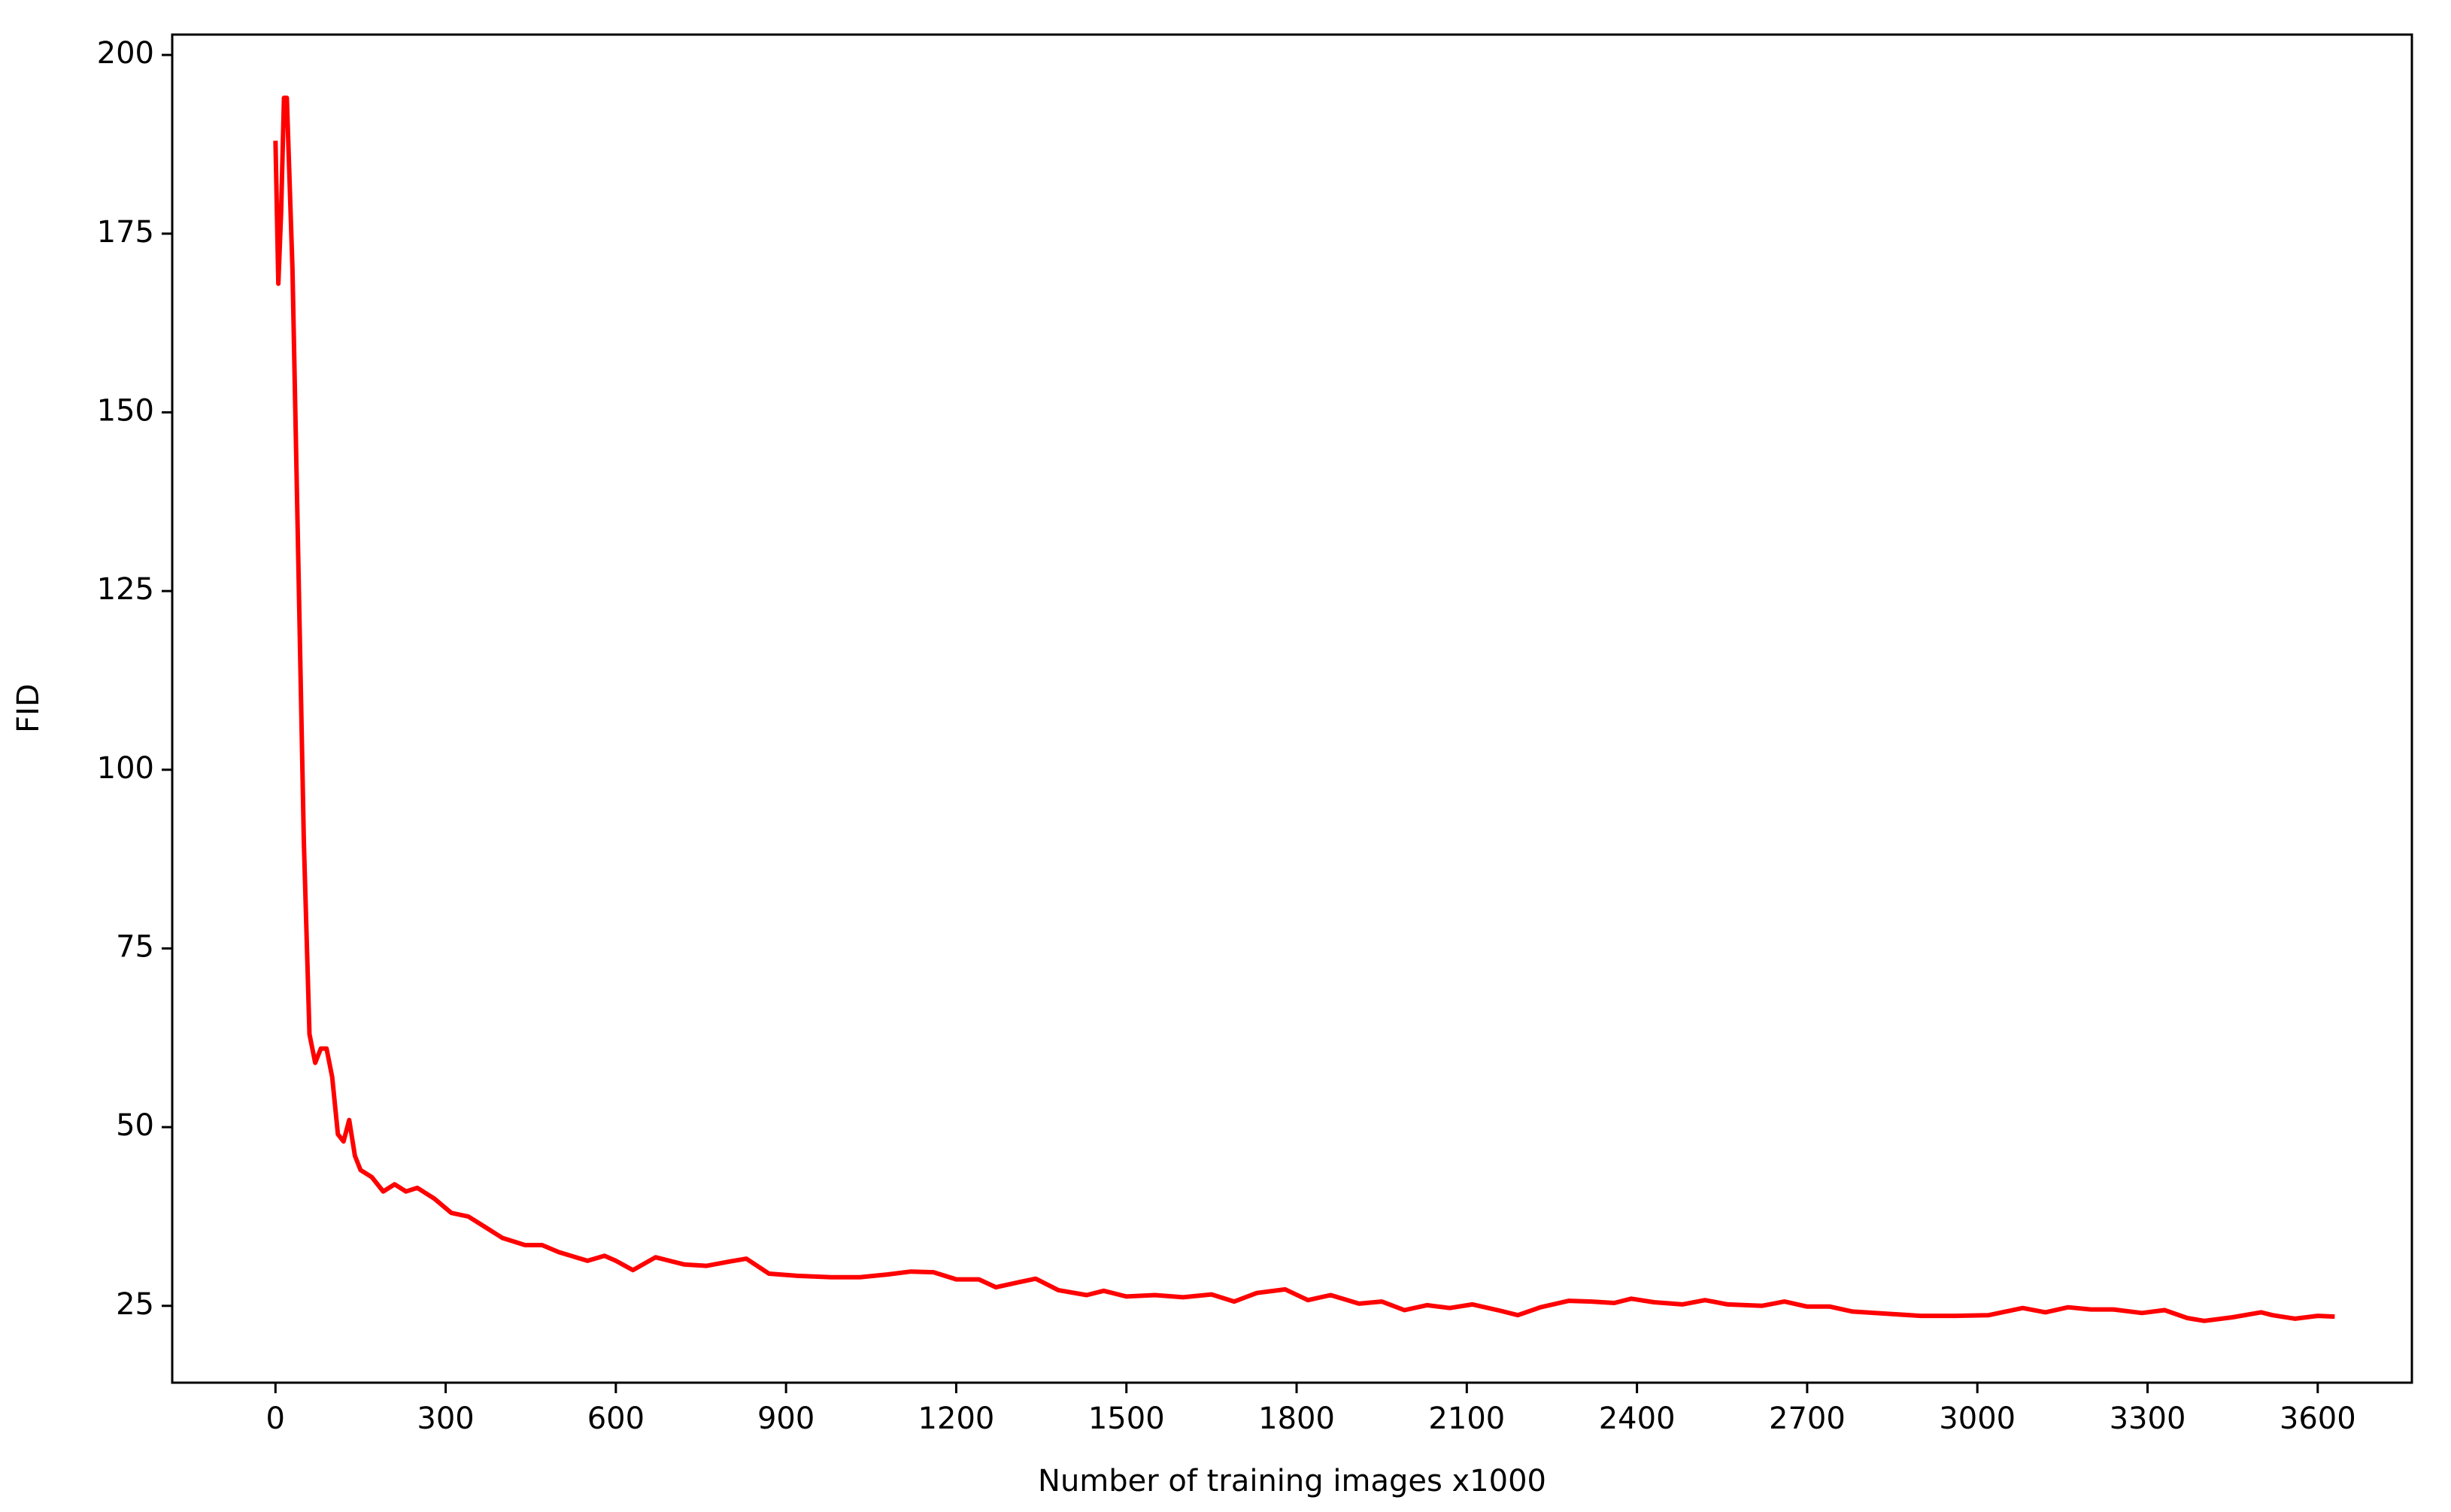 This screenshot has height=1512, width=2451. What do you see at coordinates (445, 1419) in the screenshot?
I see `x-tick-label: 300` at bounding box center [445, 1419].